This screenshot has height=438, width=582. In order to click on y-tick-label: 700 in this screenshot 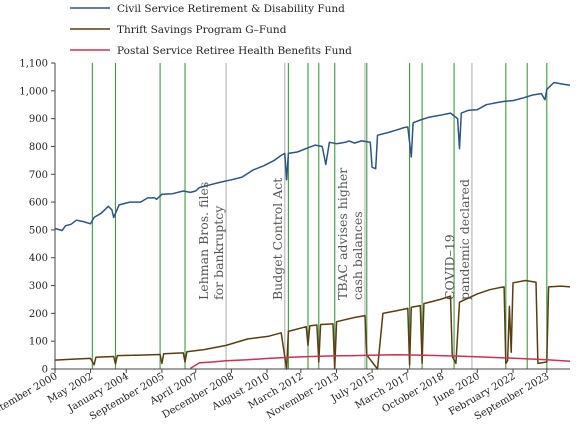, I will do `click(38, 175)`.